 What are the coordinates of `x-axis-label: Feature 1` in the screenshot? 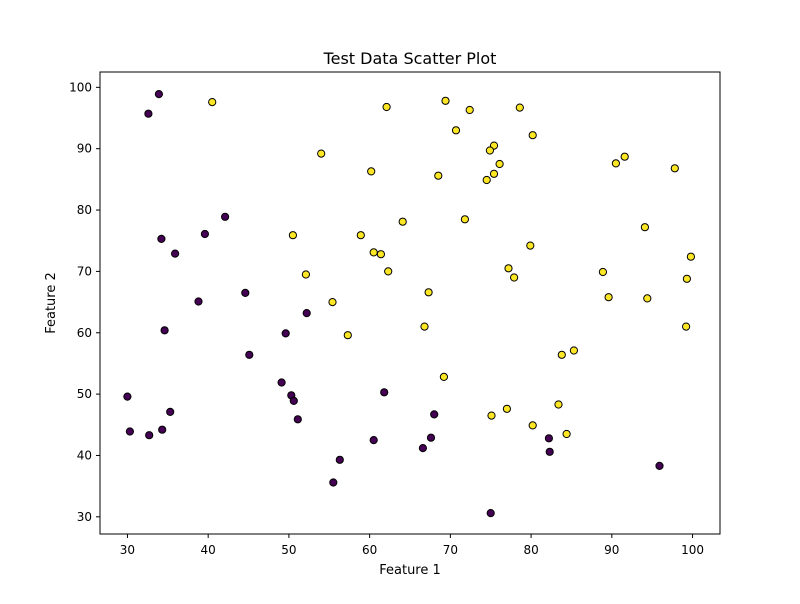 It's located at (410, 570).